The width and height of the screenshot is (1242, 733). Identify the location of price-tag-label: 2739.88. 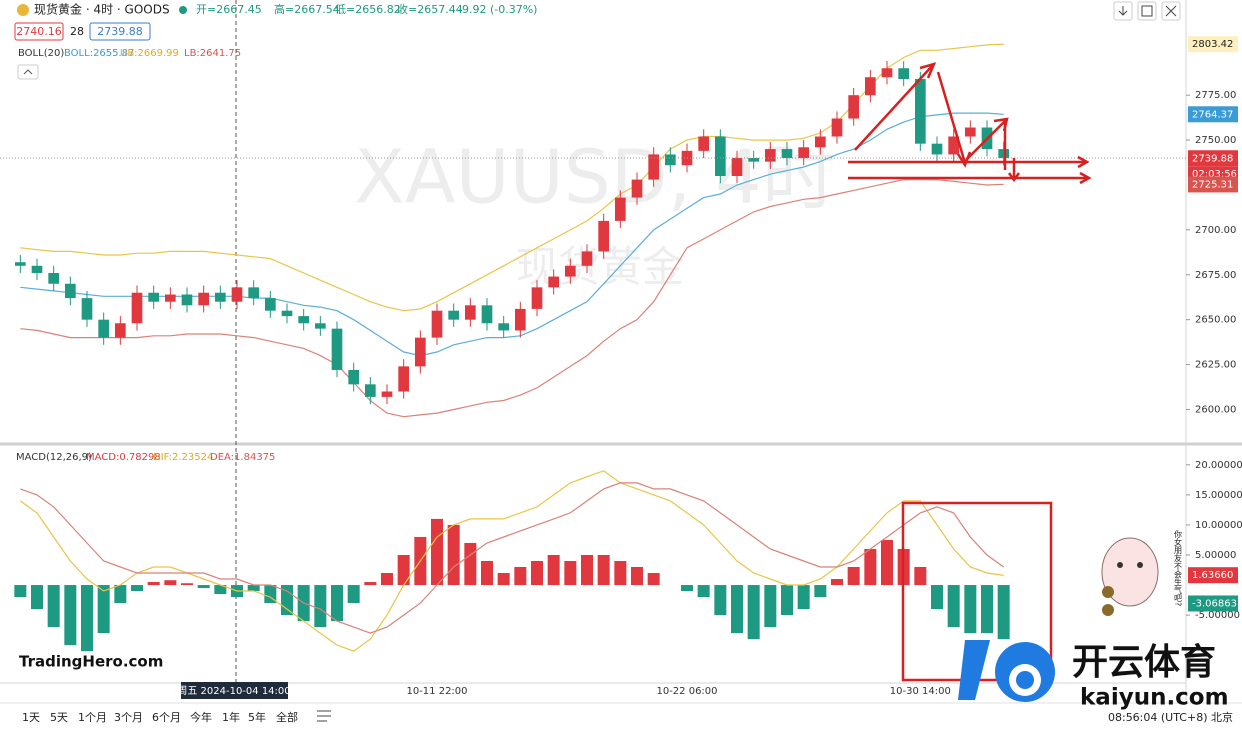
(1212, 158).